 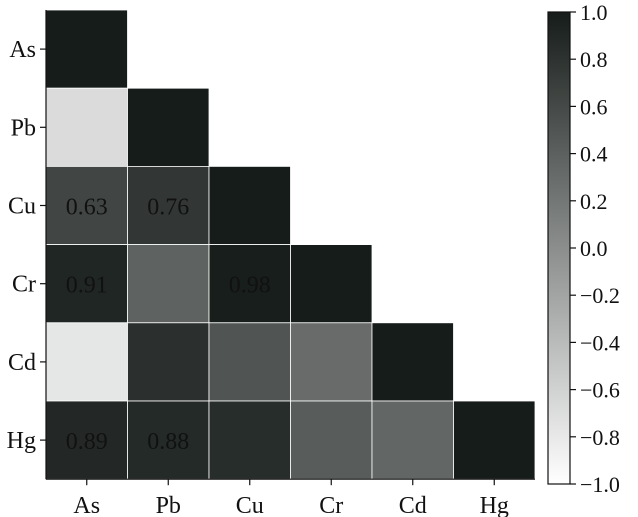 What do you see at coordinates (22, 363) in the screenshot?
I see `y-tick-label: Cd` at bounding box center [22, 363].